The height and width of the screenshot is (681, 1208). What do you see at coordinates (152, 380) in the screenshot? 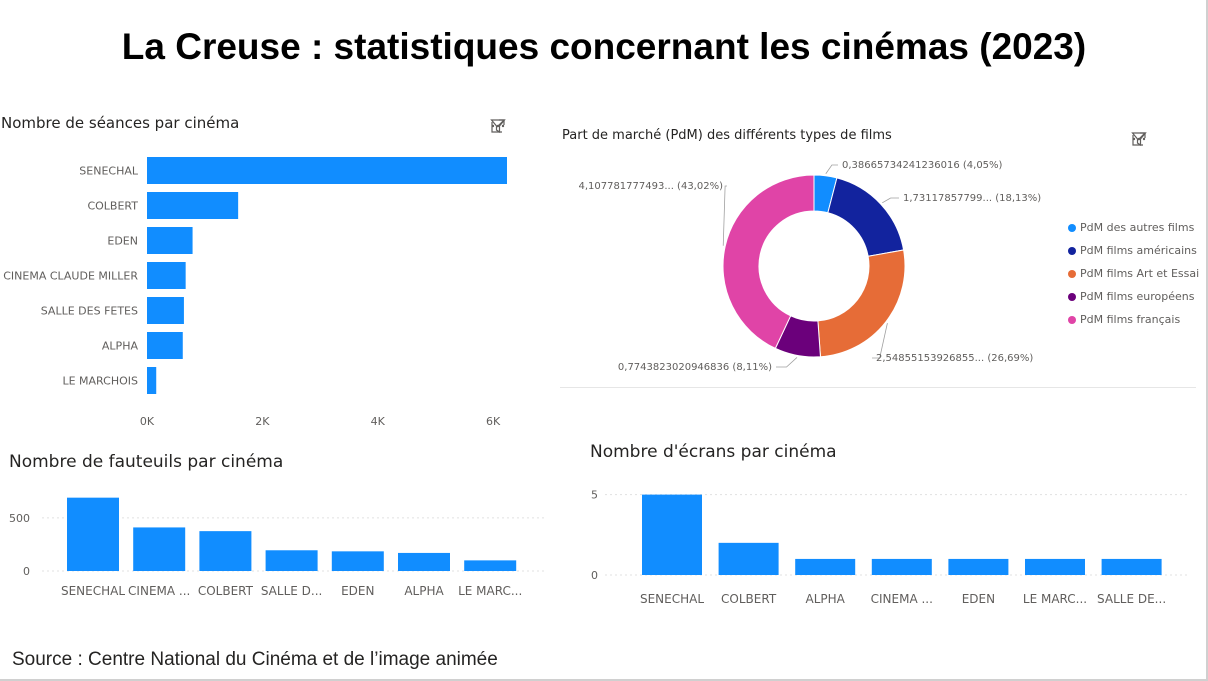
I see `bar-le-marchois` at bounding box center [152, 380].